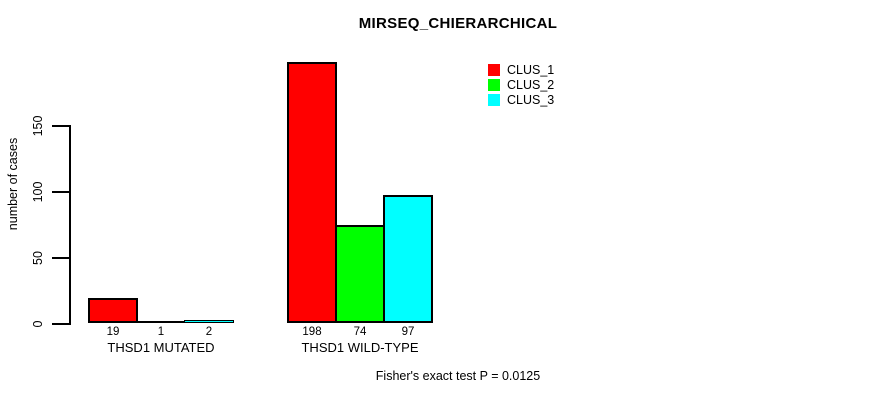  I want to click on bar-value-label: 2, so click(209, 332).